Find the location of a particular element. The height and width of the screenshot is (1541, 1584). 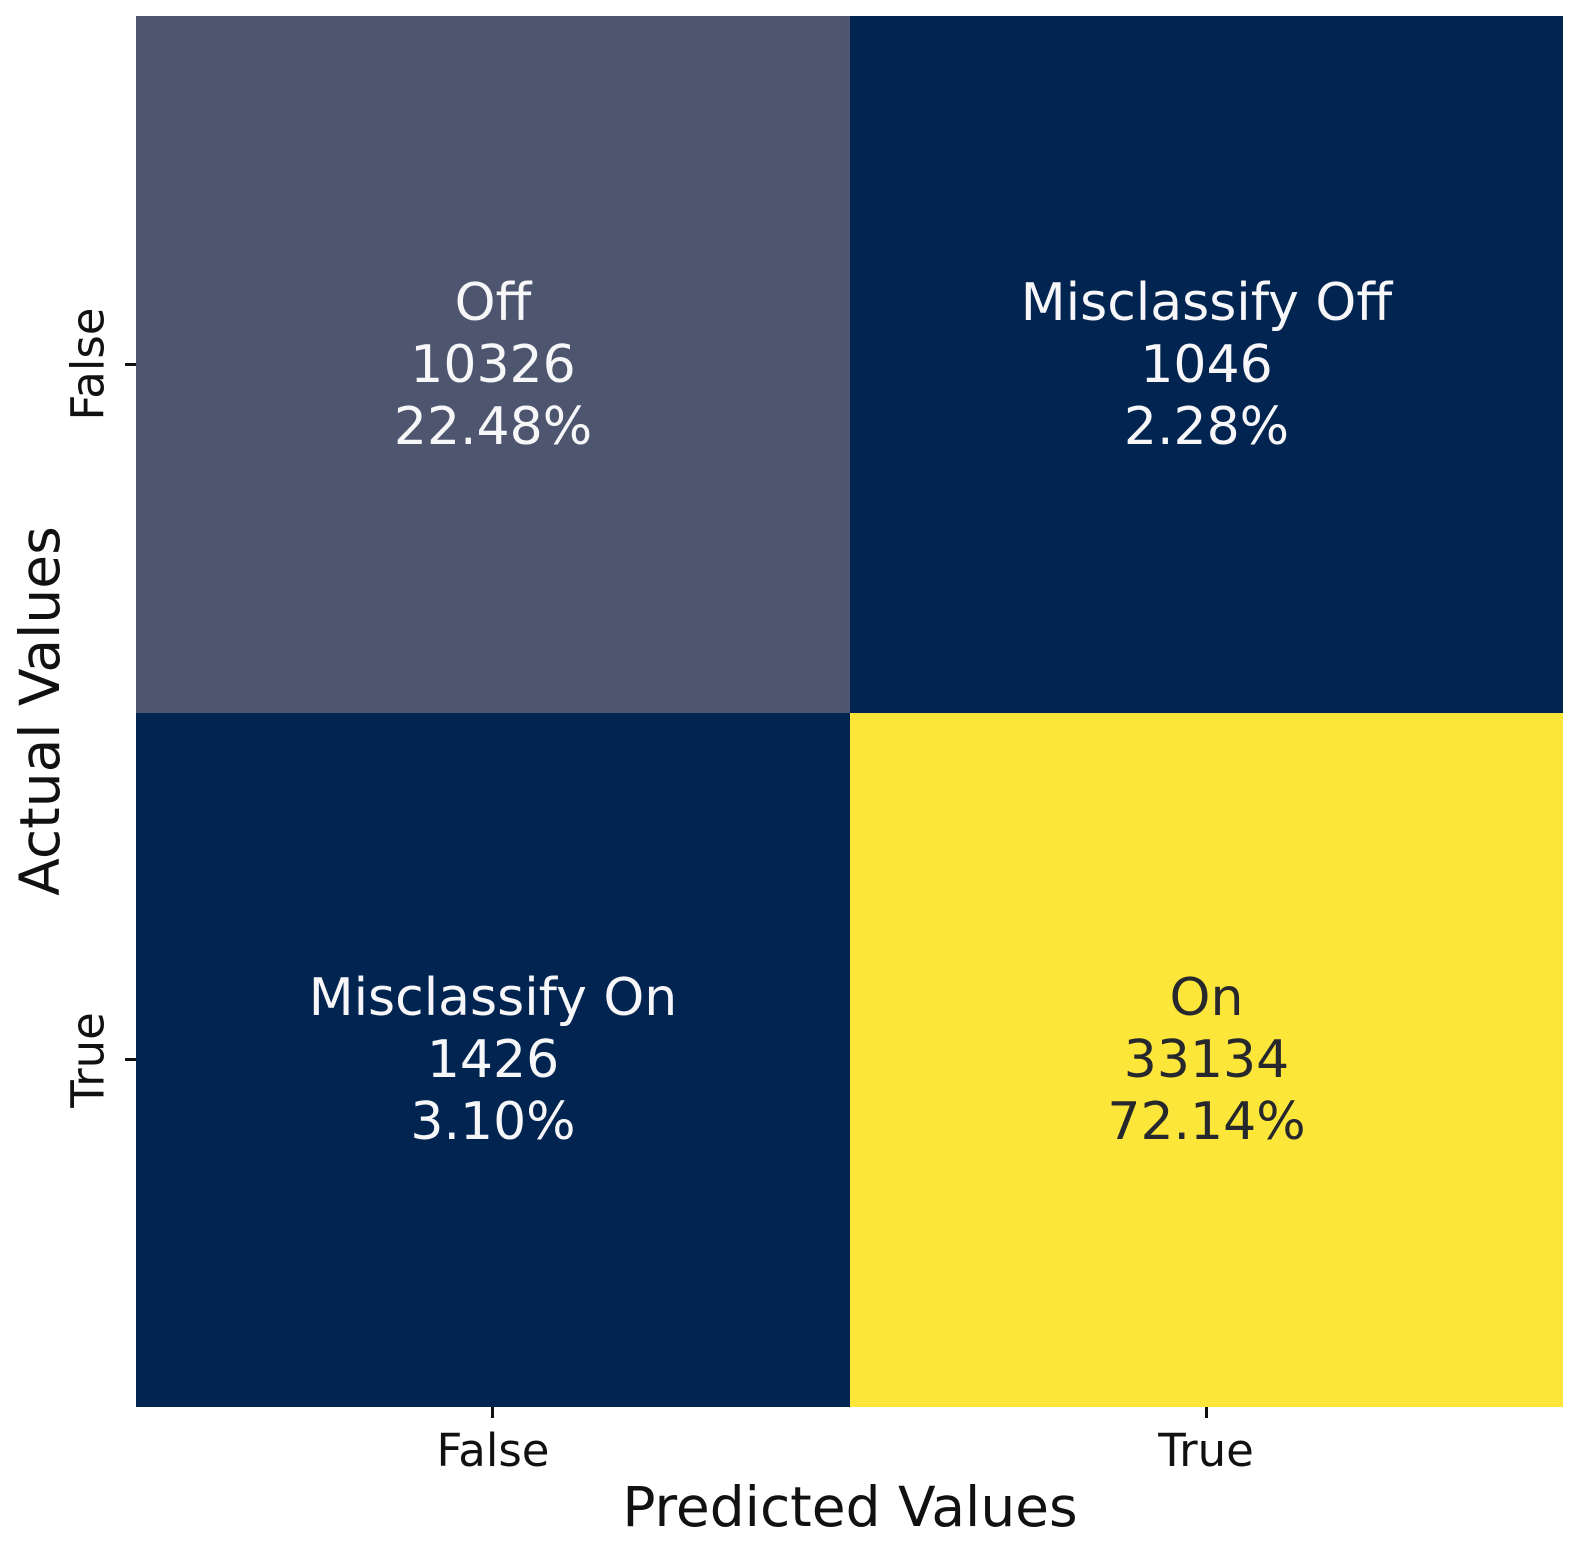

cell-label: Misclassify Off is located at coordinates (1206, 302).